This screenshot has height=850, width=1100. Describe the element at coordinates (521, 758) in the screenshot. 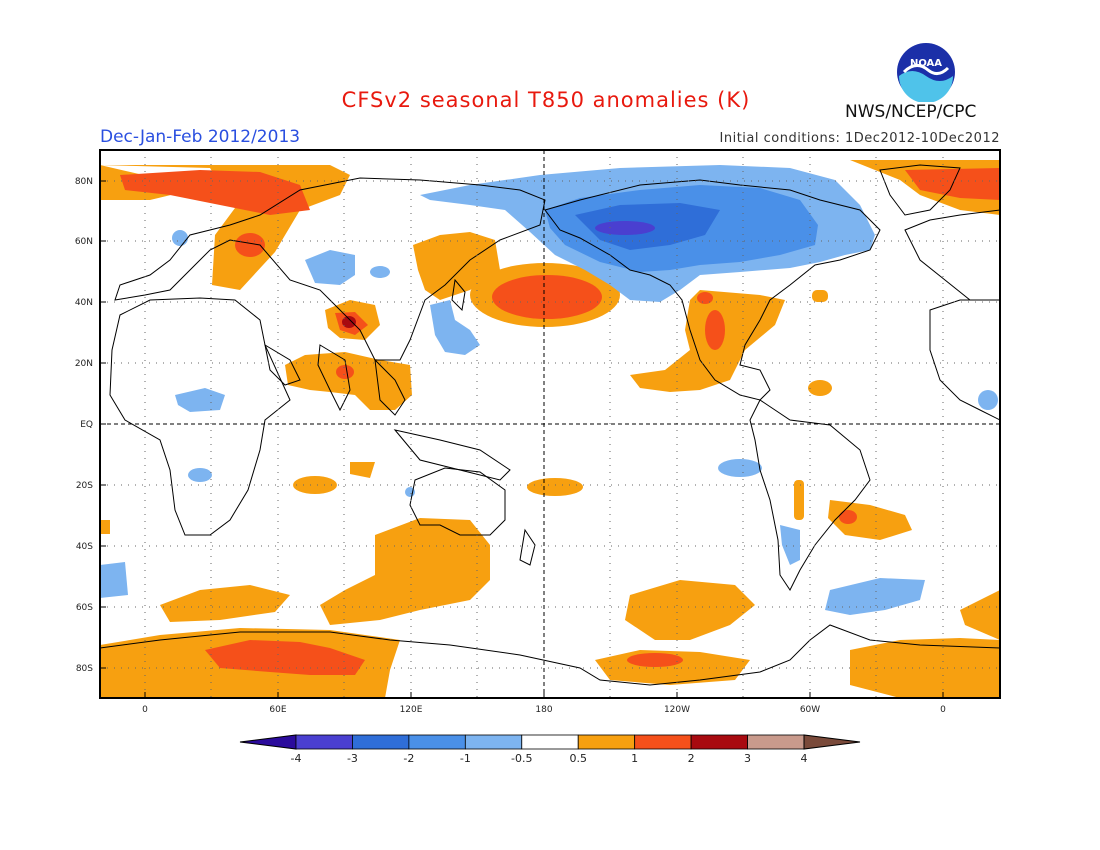

I see `colorbar-label: -0.5` at that location.